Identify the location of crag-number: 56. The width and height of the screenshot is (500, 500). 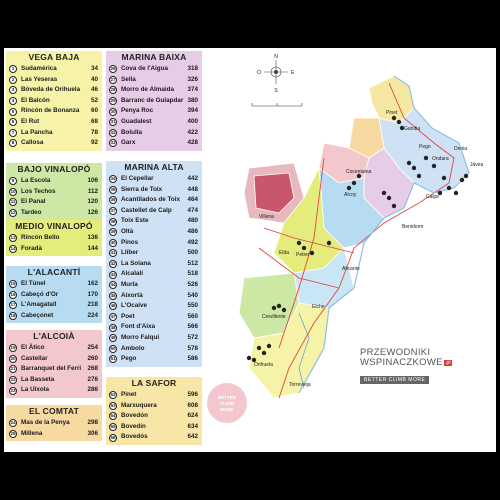
(113, 437).